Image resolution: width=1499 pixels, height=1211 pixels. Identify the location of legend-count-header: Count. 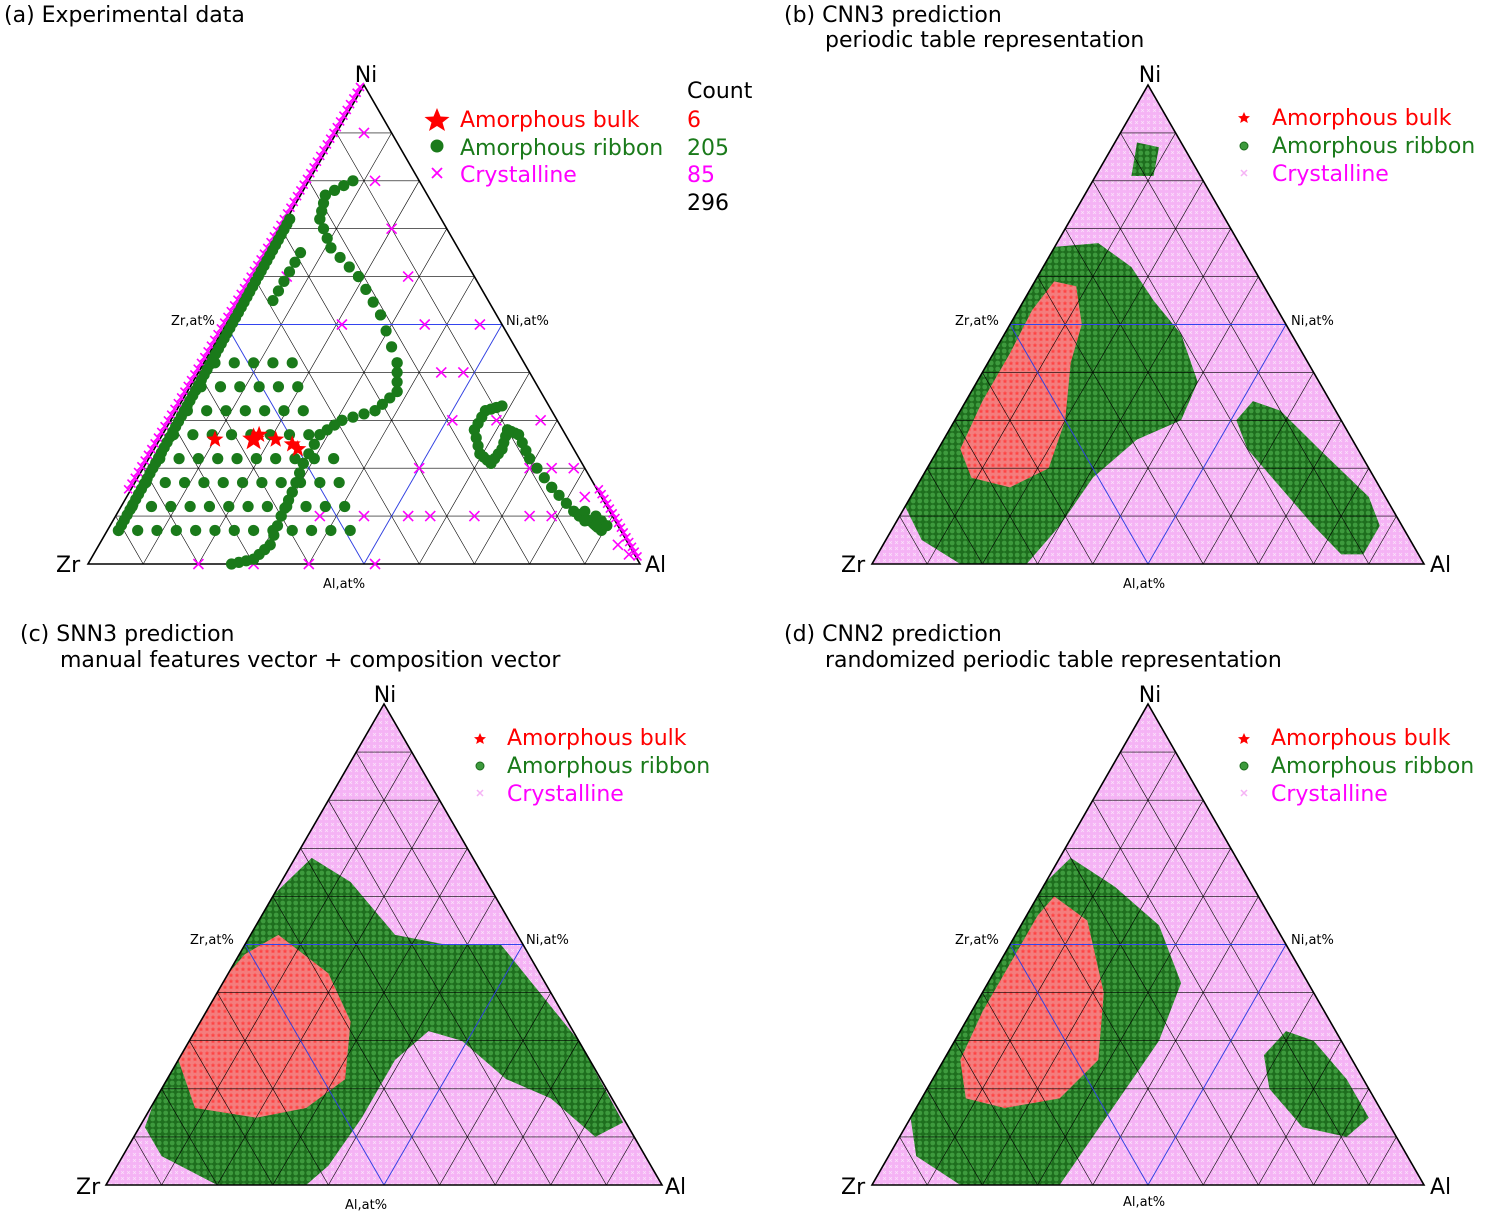
(720, 91).